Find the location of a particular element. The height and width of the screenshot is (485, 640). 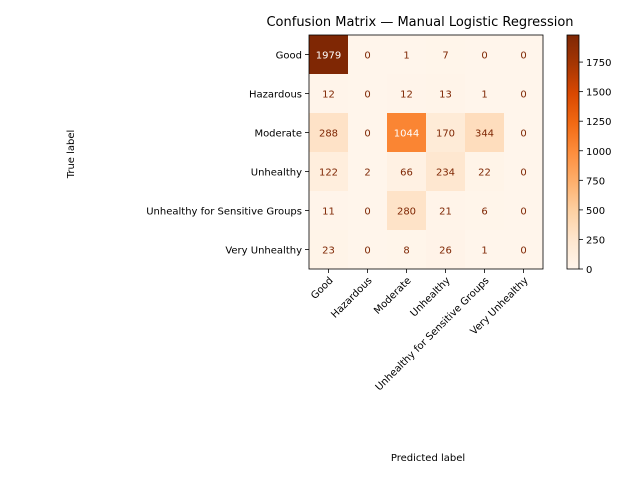

cell-value-label: 122 is located at coordinates (328, 173).